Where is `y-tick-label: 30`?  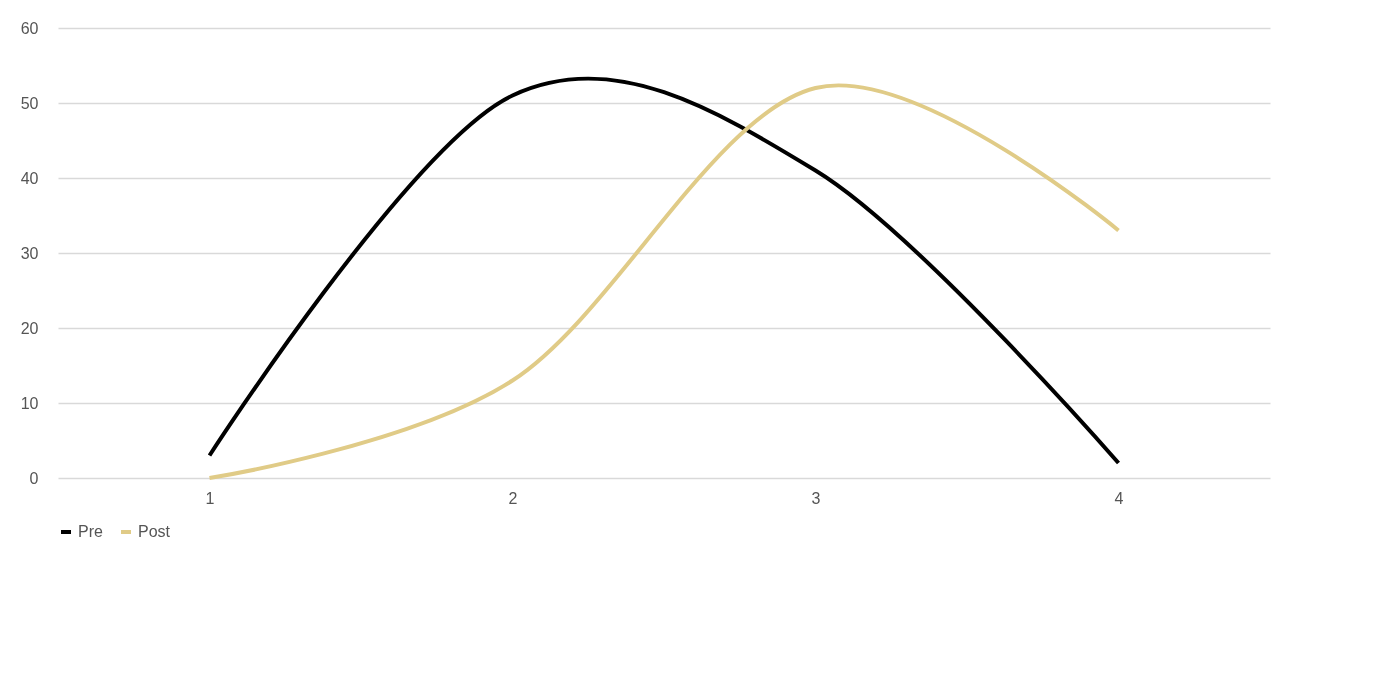
y-tick-label: 30 is located at coordinates (29, 253).